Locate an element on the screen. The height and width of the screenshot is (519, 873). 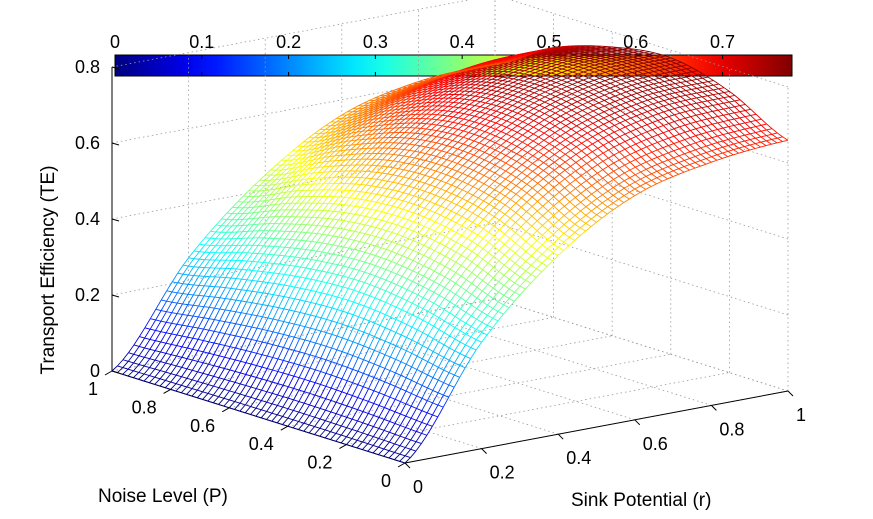
colorbar: 0 0.1 0.2 0.3 0.4 0.5 0.6 0.7 is located at coordinates (451, 54).